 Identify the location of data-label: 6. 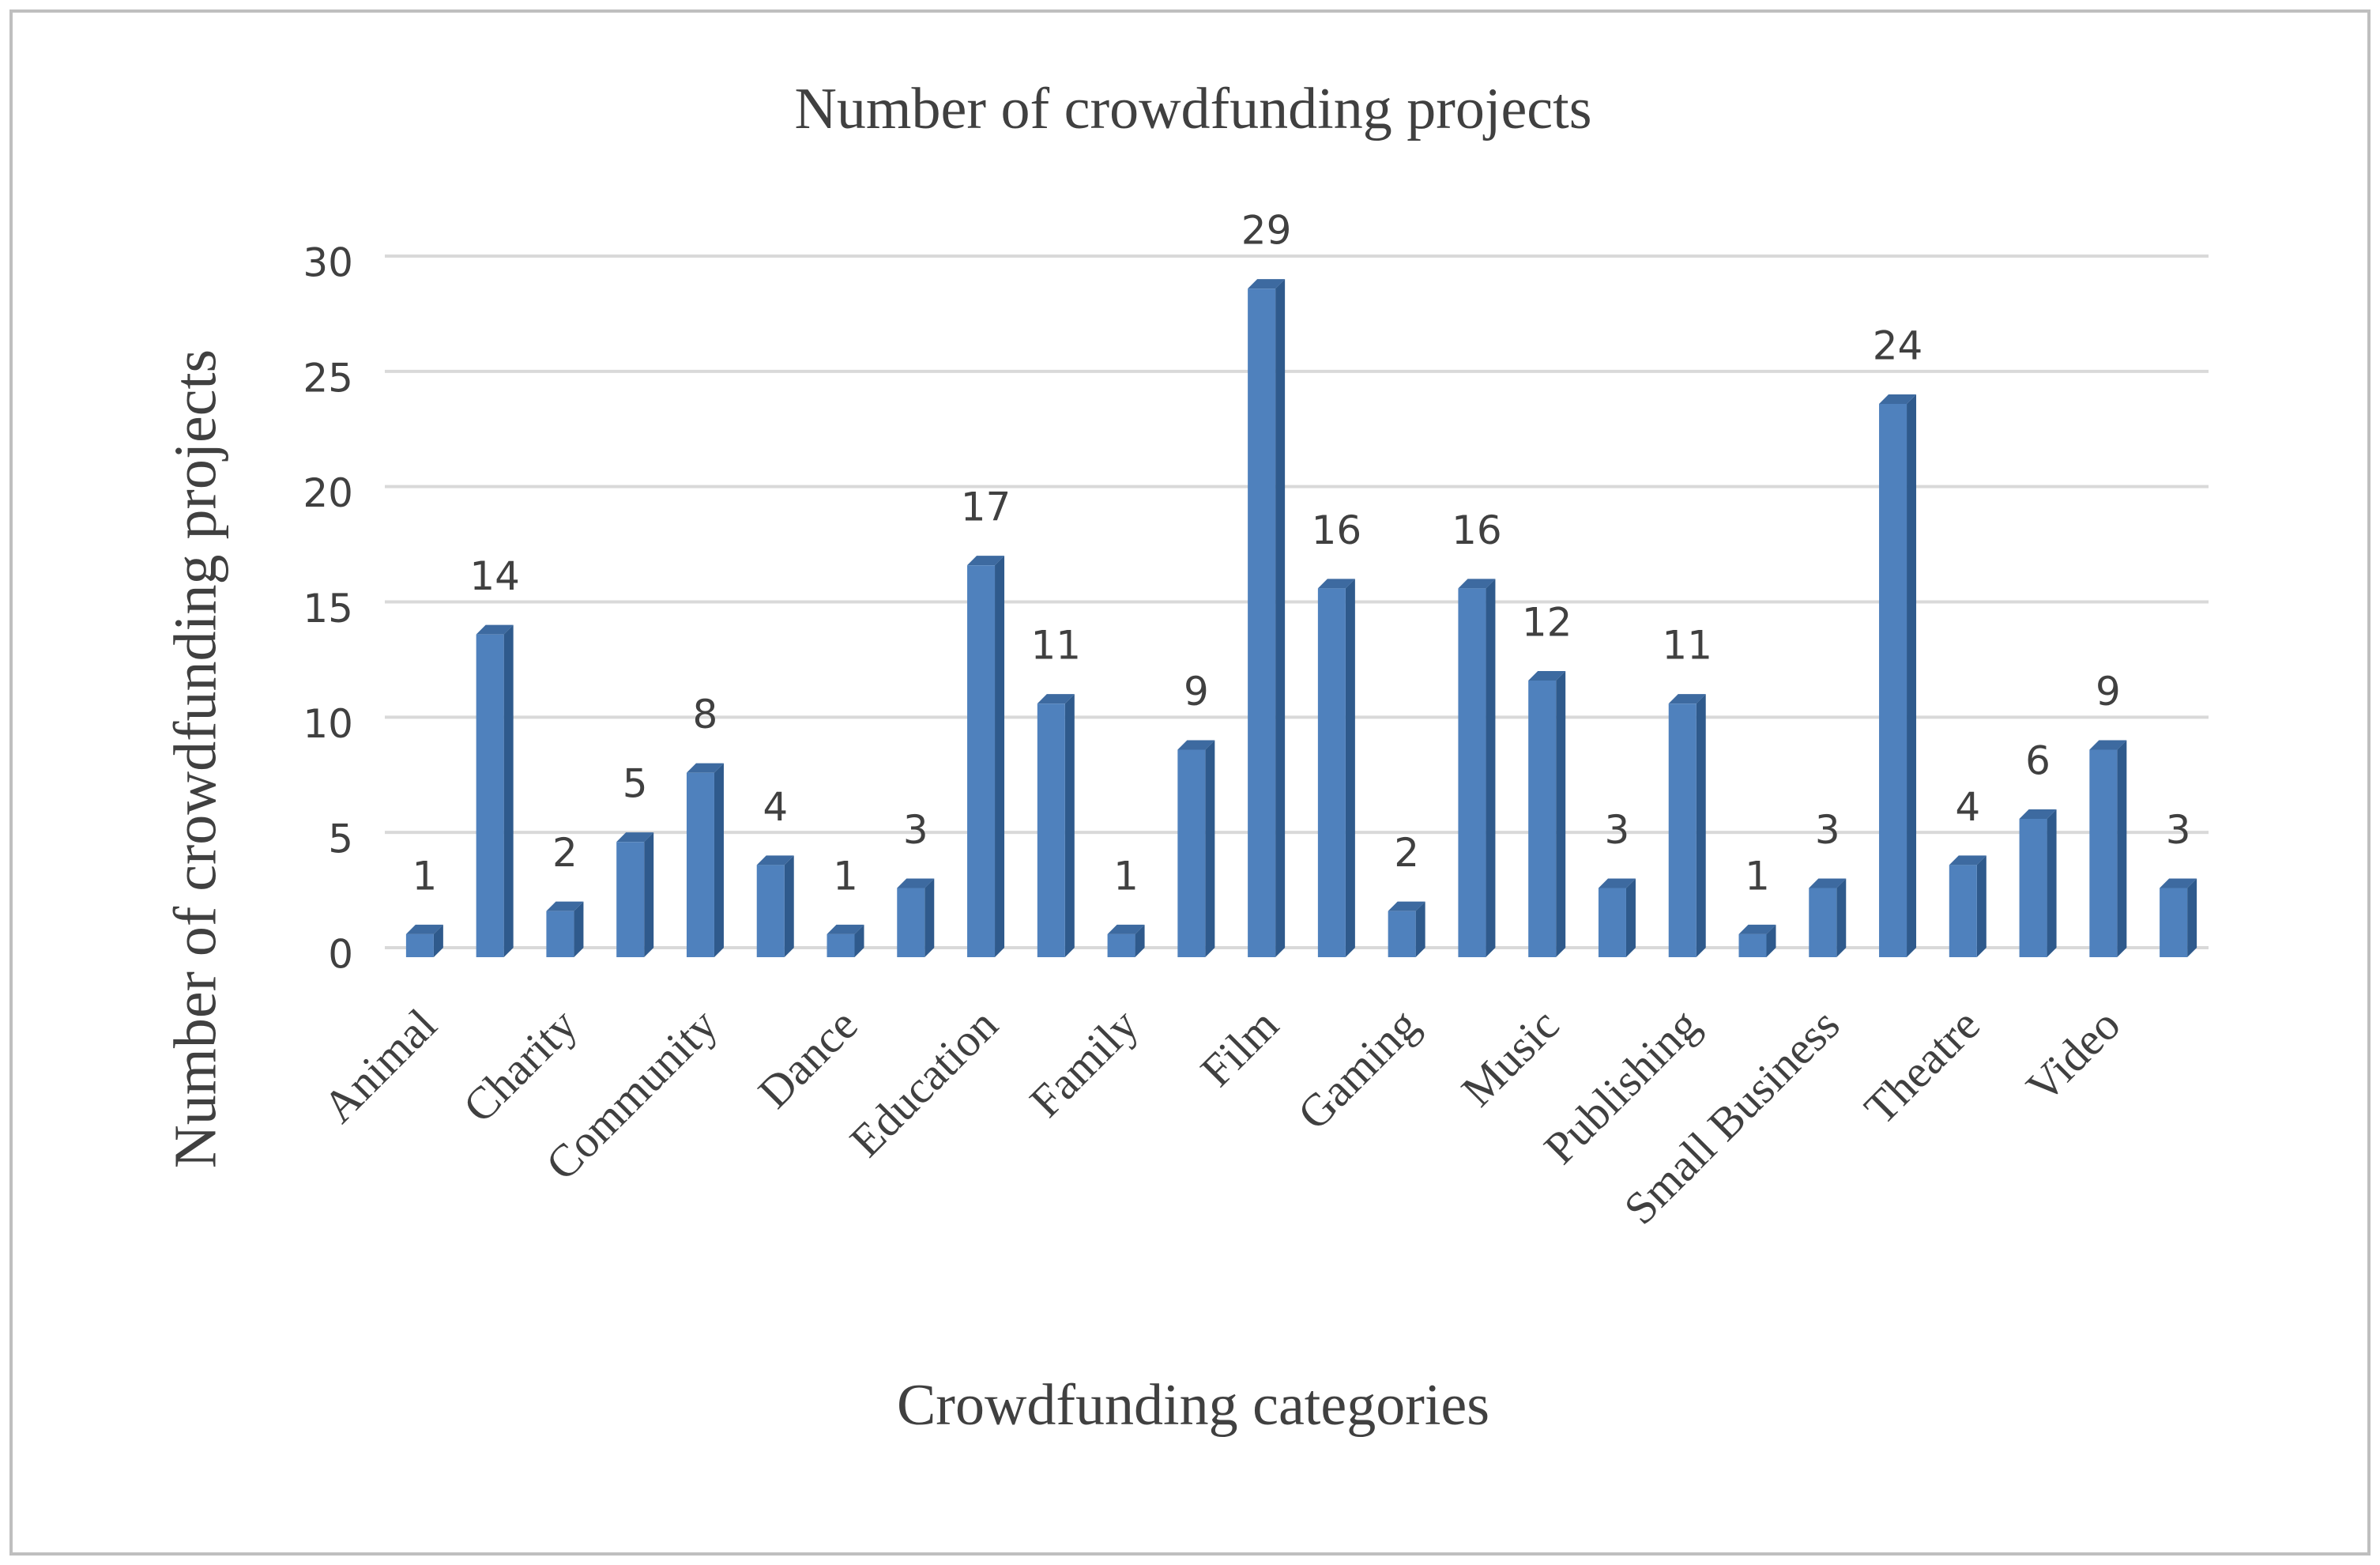
(2037, 761).